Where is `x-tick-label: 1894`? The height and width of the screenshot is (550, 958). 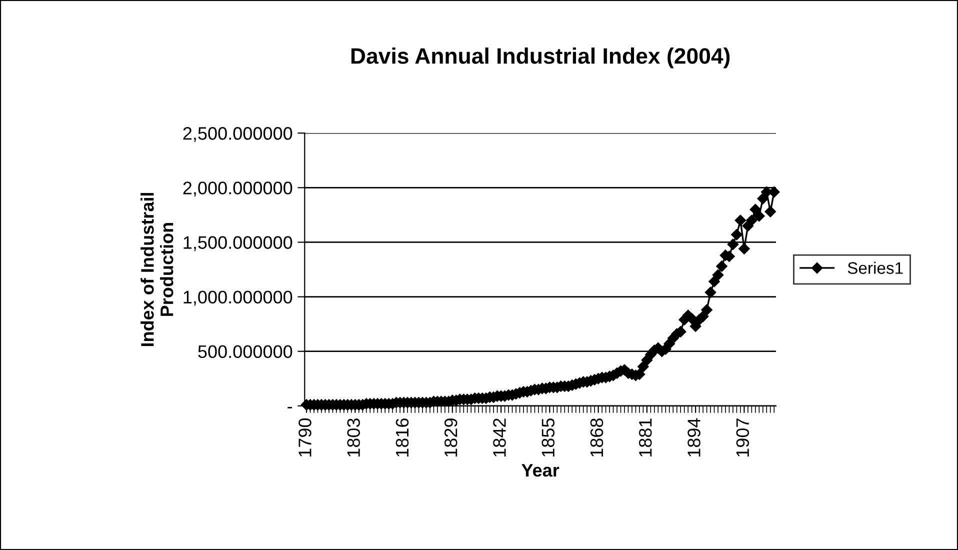
x-tick-label: 1894 is located at coordinates (694, 437).